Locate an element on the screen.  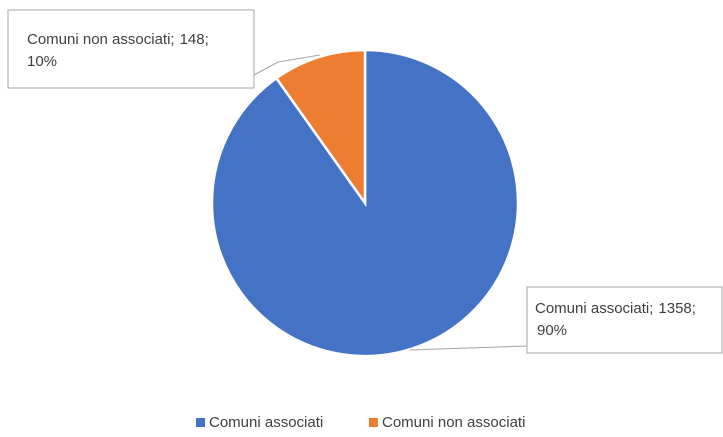
data-label-category: Comuni non associati is located at coordinates (98, 39).